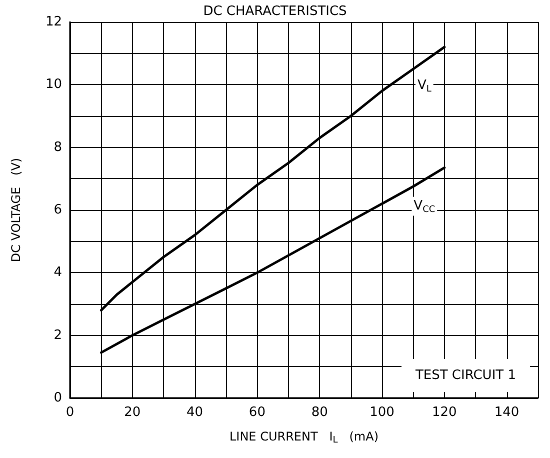 The height and width of the screenshot is (458, 550). Describe the element at coordinates (53, 22) in the screenshot. I see `y-tick-label: 12` at that location.